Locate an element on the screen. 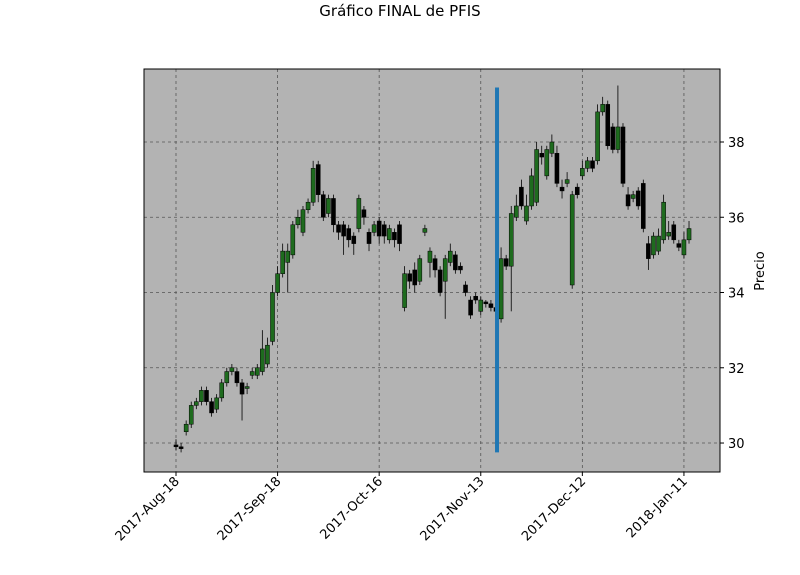 This screenshot has height=575, width=800. x-tick-label: 2017-Aug-18 is located at coordinates (148, 509).